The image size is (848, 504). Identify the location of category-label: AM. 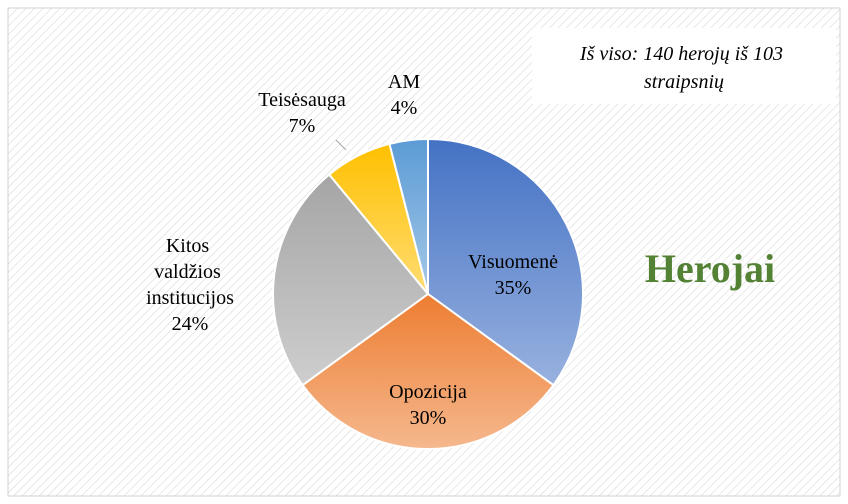
(404, 82).